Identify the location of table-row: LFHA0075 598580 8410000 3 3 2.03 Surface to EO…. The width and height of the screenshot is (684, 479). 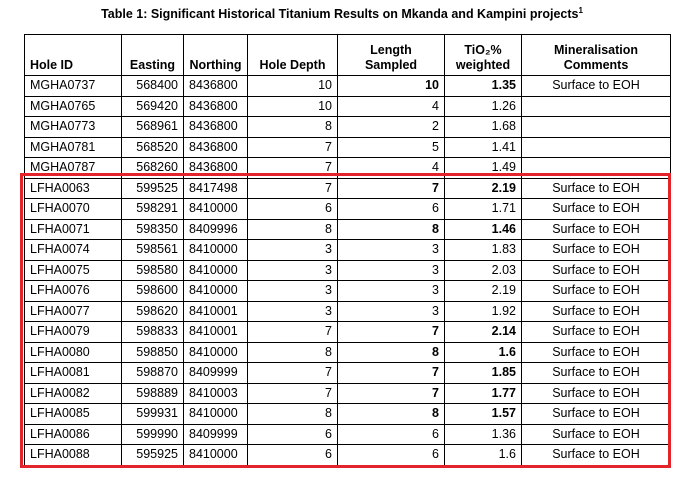
(347, 270).